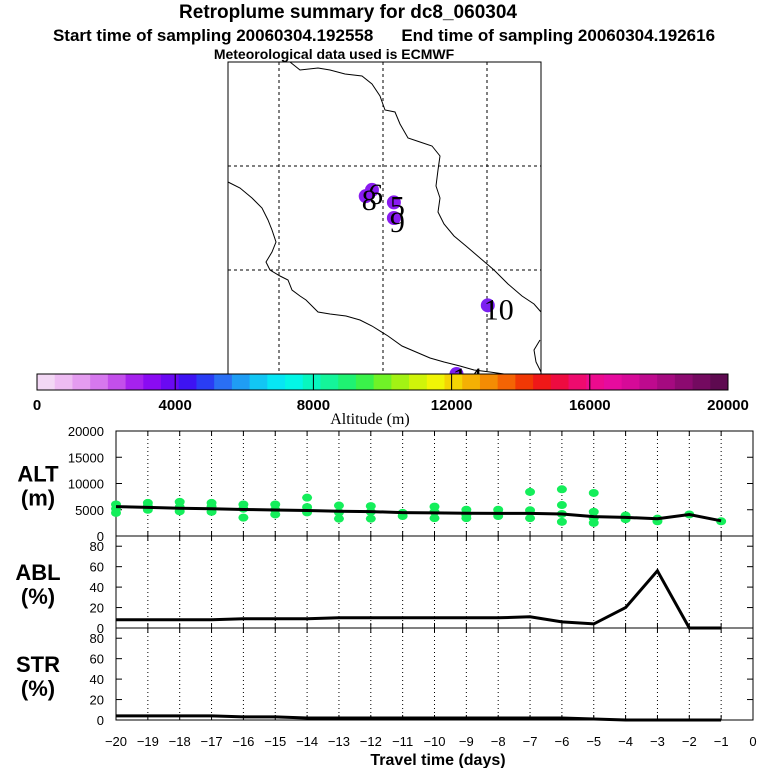 This screenshot has height=768, width=768. I want to click on colorbar-tick-label: 16000, so click(590, 405).